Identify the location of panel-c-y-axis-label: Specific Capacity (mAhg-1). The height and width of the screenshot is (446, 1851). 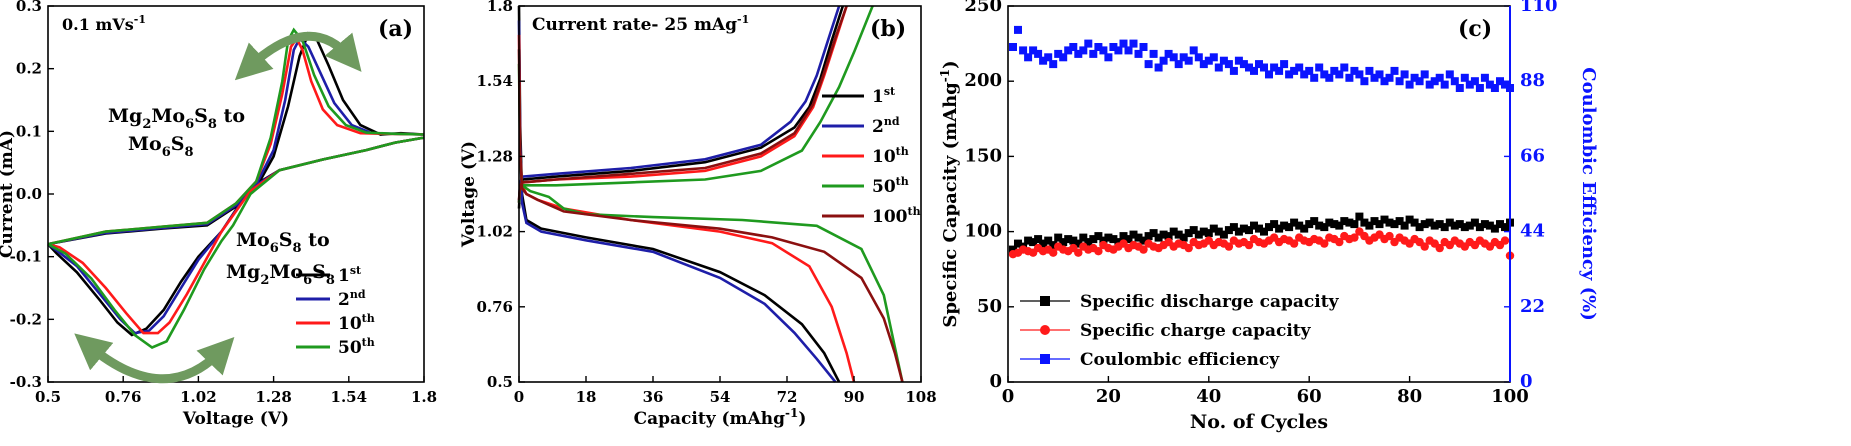
(949, 193).